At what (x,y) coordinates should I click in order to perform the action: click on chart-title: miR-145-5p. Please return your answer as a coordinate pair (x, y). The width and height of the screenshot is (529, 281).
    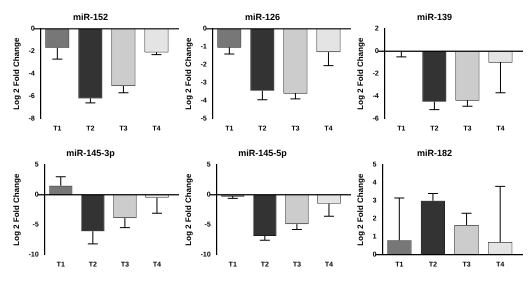
    Looking at the image, I should click on (263, 153).